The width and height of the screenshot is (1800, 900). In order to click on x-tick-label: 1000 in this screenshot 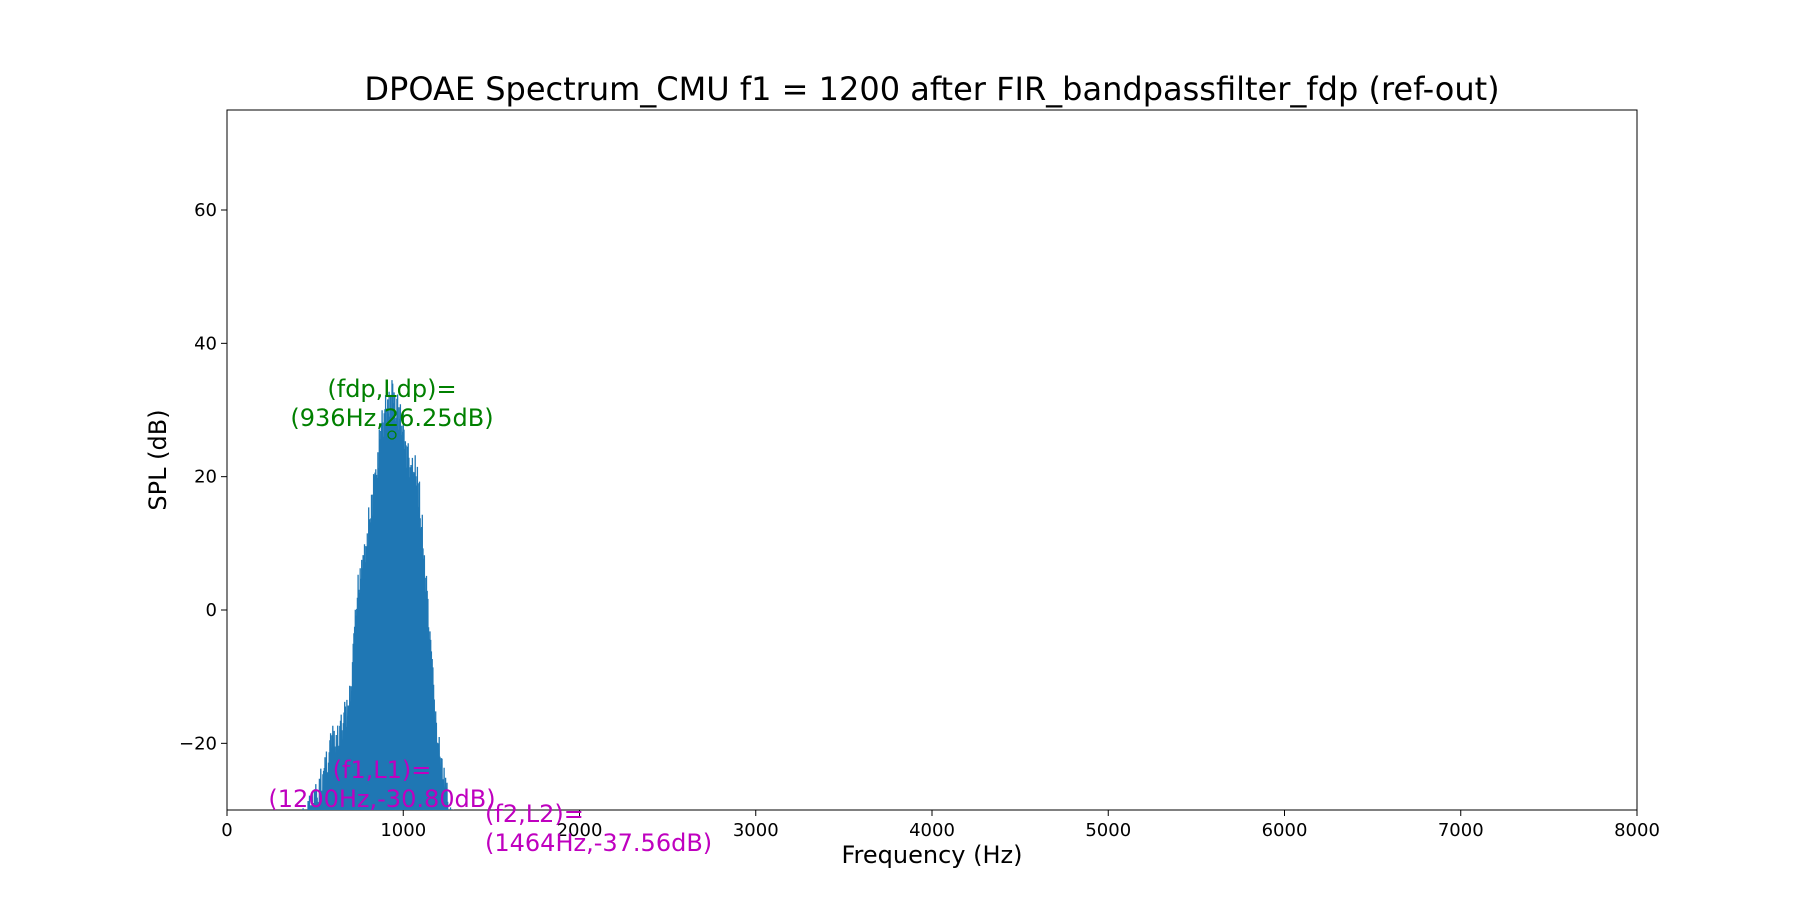, I will do `click(403, 830)`.